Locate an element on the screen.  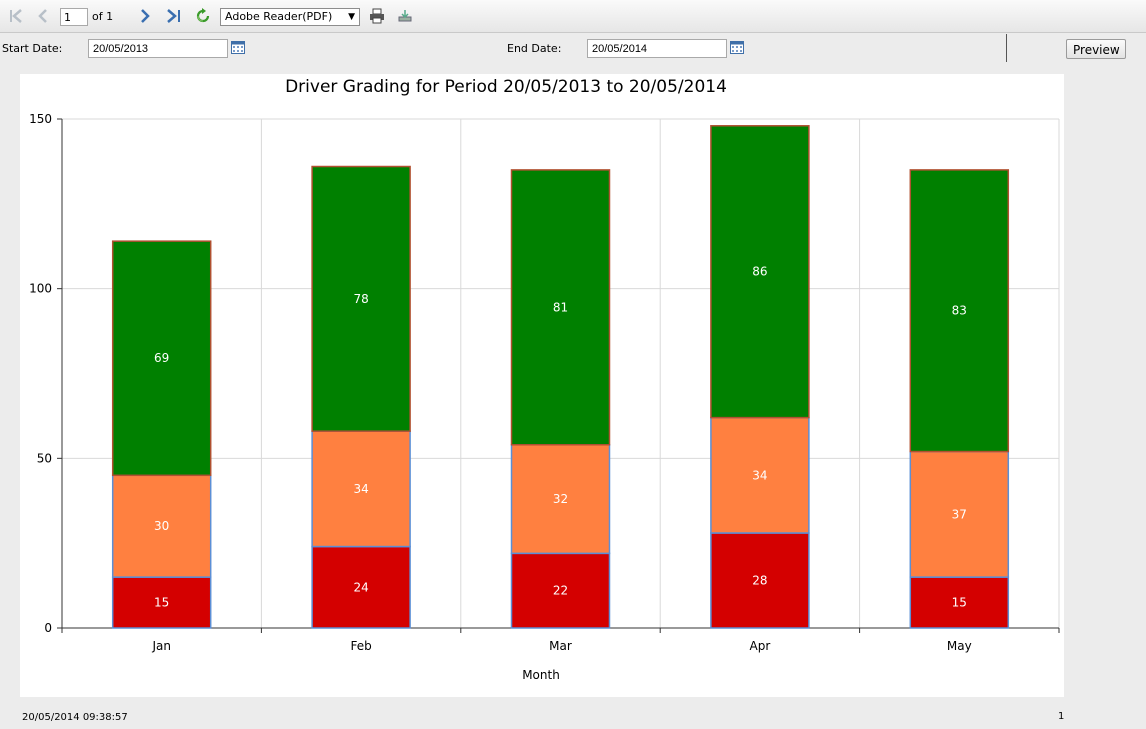
data-label: 86 is located at coordinates (759, 272).